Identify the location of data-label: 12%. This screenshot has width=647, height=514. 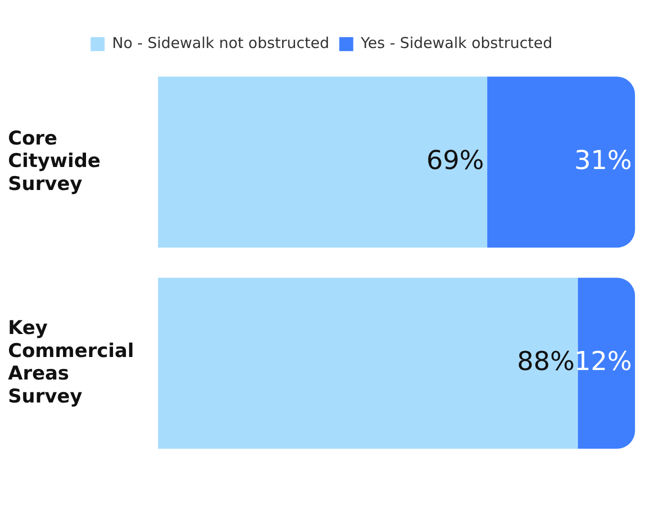
(603, 362).